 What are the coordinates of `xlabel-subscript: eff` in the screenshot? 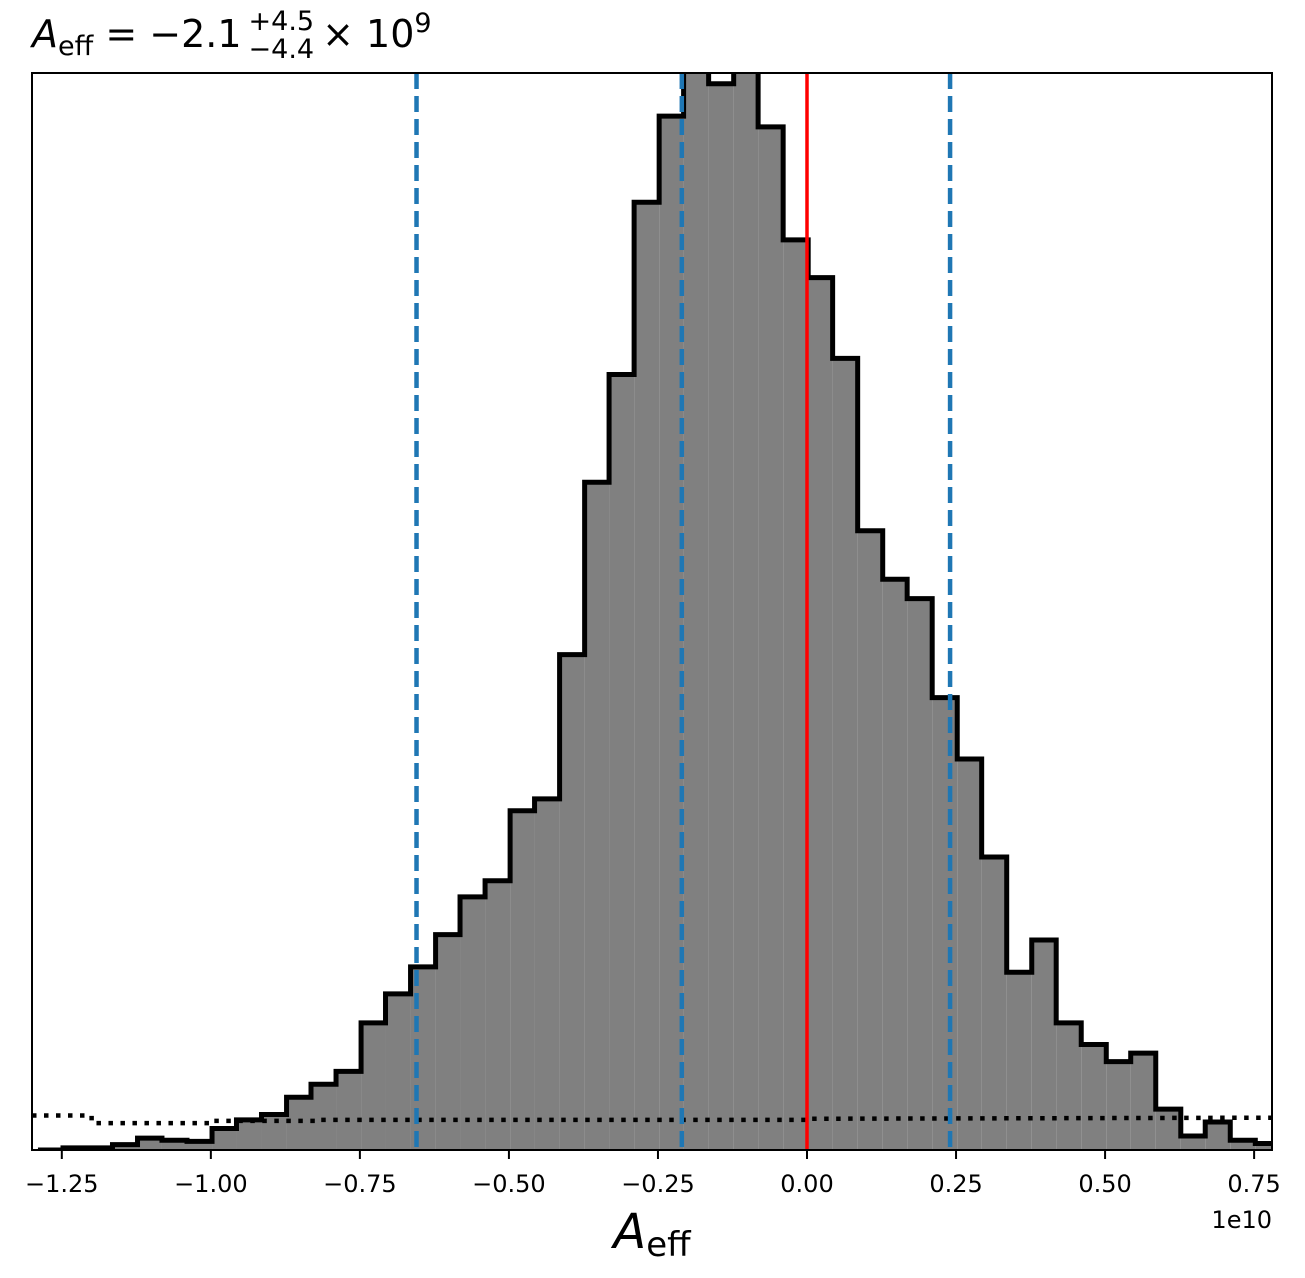 It's located at (669, 1245).